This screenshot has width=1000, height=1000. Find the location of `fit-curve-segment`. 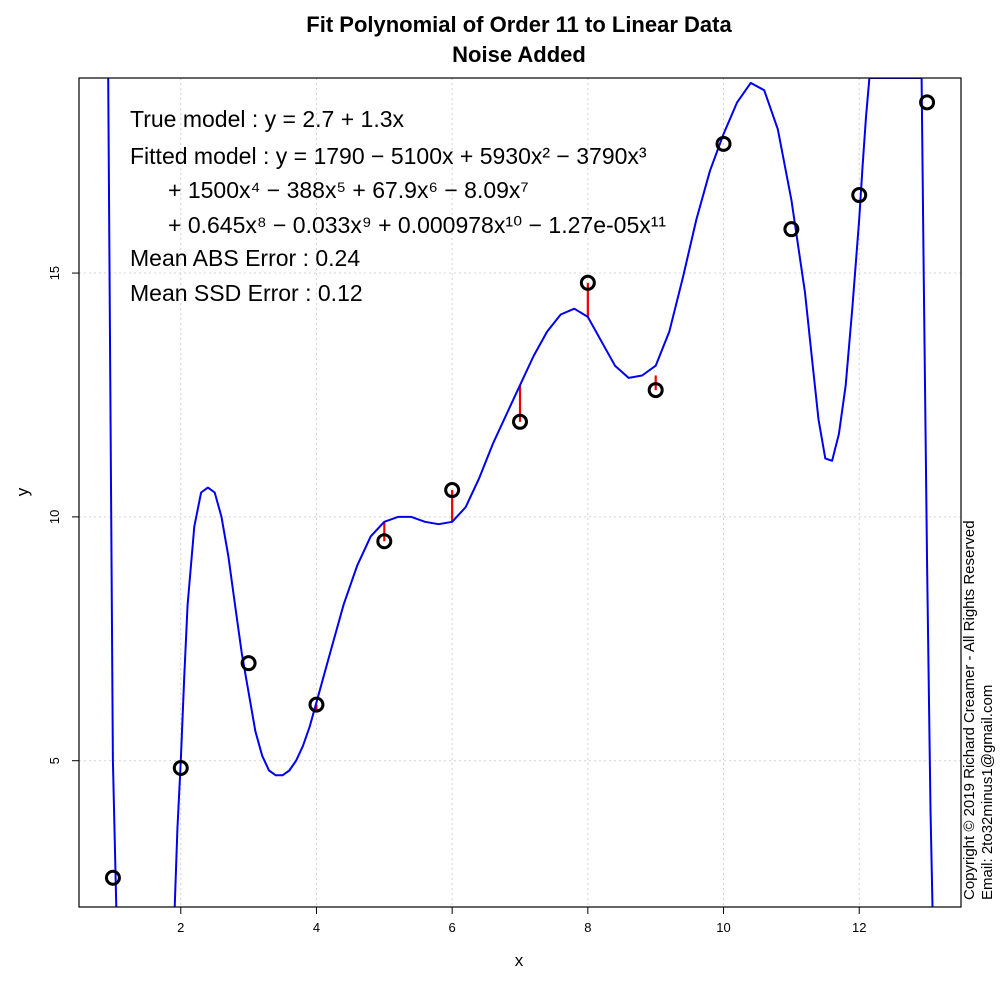

fit-curve-segment is located at coordinates (112, 492).